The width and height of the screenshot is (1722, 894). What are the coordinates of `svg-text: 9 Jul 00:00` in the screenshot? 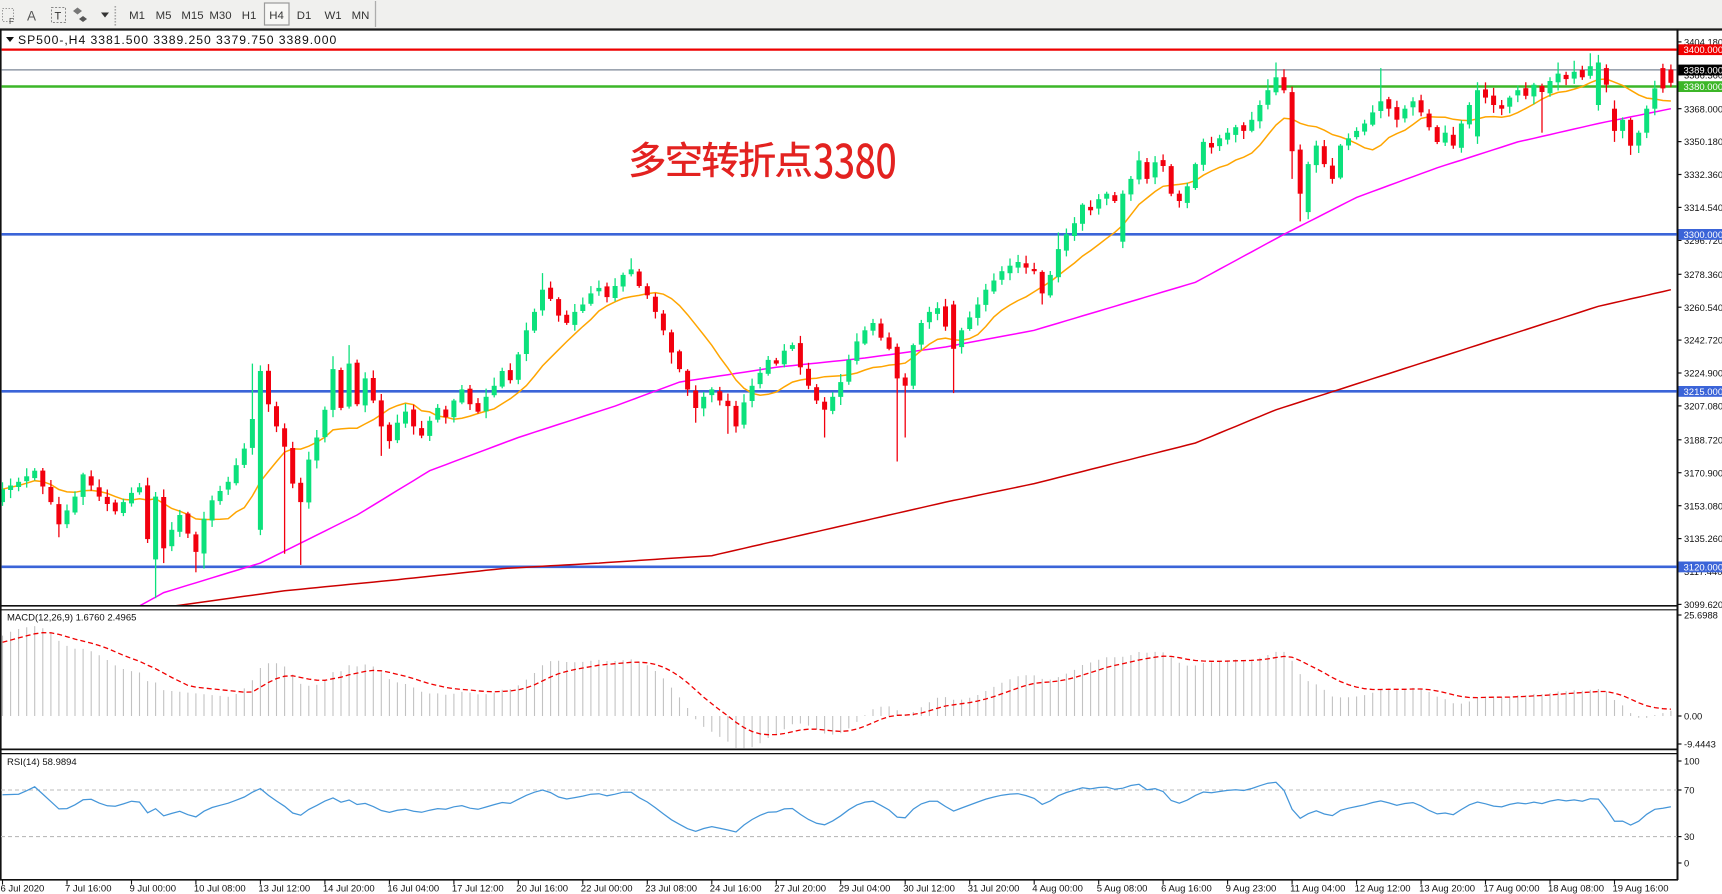 It's located at (153, 889).